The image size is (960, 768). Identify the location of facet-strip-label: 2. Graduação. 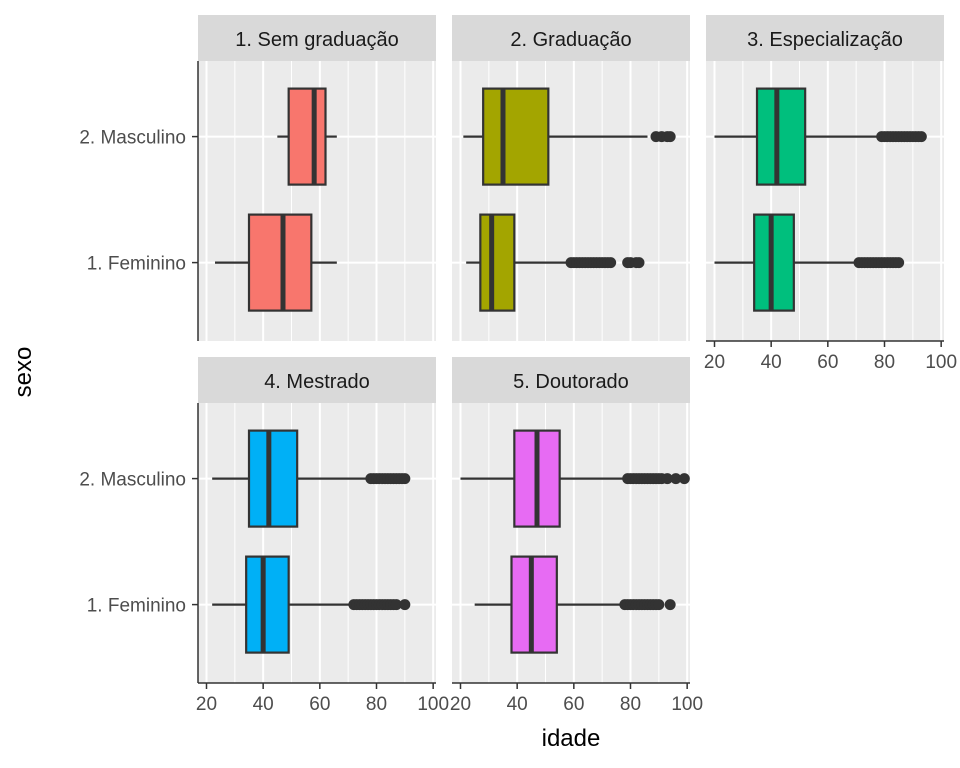
(570, 40).